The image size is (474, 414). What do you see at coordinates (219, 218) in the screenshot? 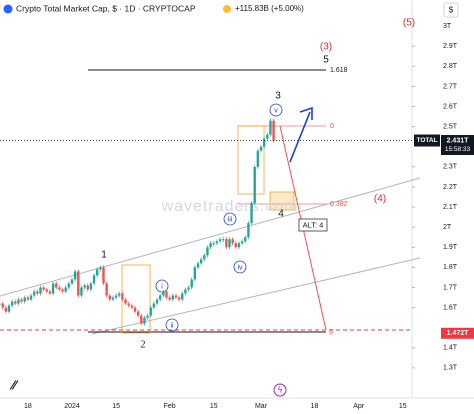
I see `minor-wave-labels: i ii iii iv v` at bounding box center [219, 218].